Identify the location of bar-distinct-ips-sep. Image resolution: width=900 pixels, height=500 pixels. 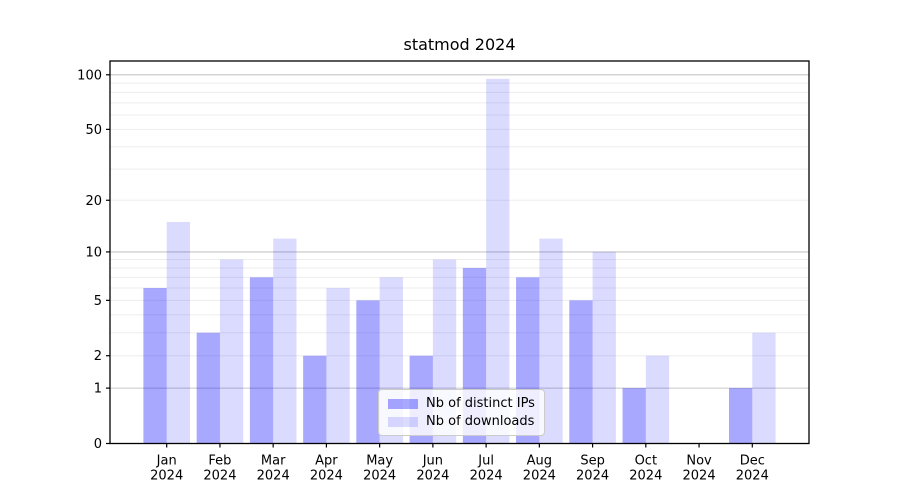
(581, 372).